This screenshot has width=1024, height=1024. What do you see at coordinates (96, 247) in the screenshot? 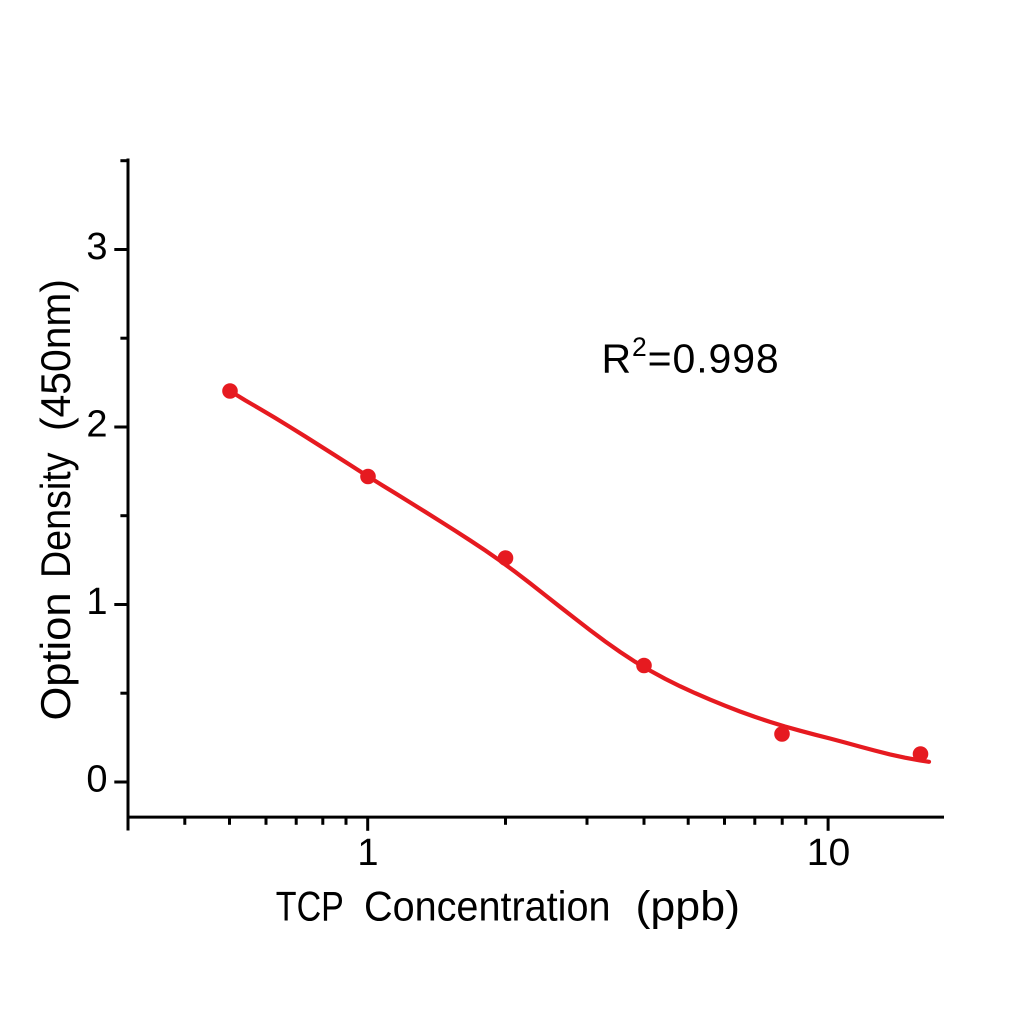
I see `svg-text: 3` at bounding box center [96, 247].